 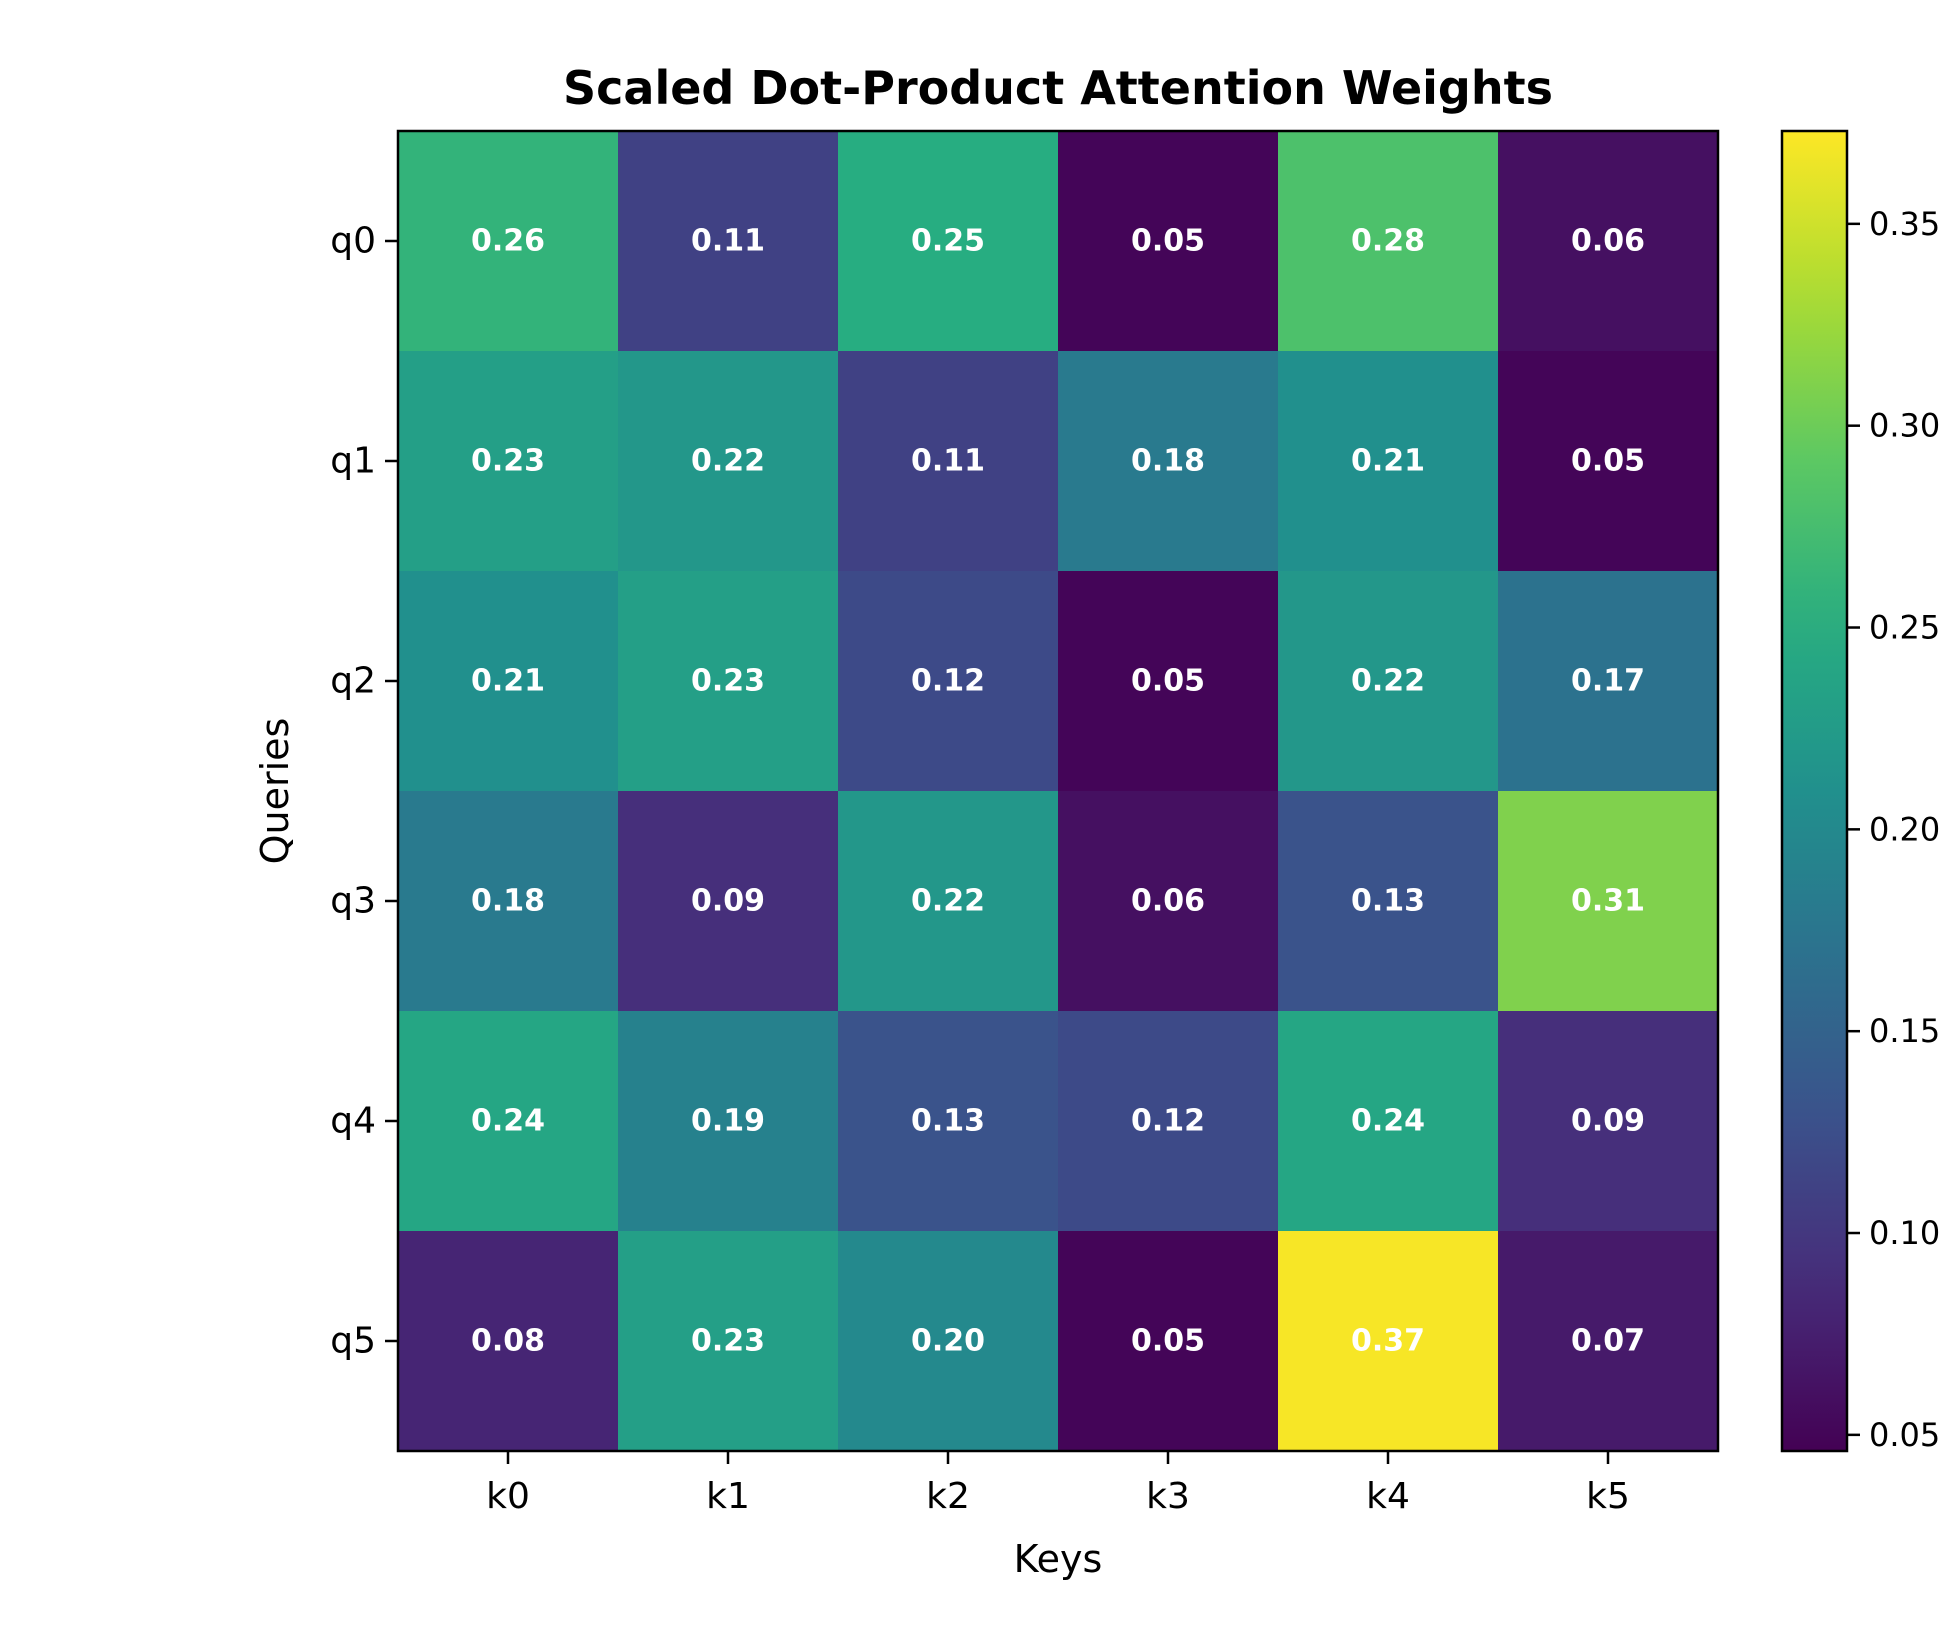 I want to click on cell-value-label: 0.31, so click(x=1608, y=901).